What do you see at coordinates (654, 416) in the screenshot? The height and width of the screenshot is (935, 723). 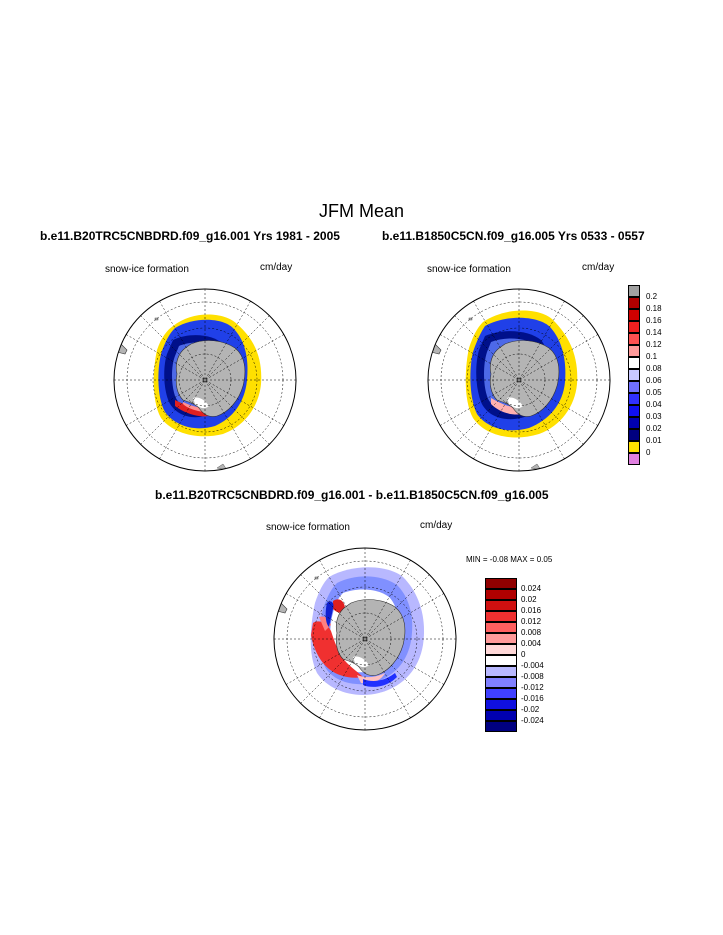 I see `colorbar-top-tick-label: 0.03` at bounding box center [654, 416].